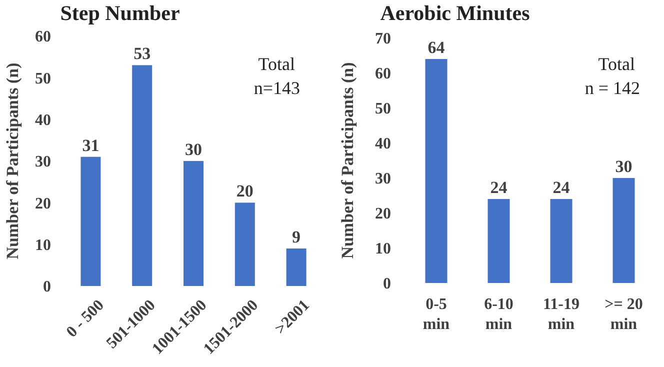 This screenshot has height=367, width=664. Describe the element at coordinates (383, 39) in the screenshot. I see `y-tick-label: 70` at that location.